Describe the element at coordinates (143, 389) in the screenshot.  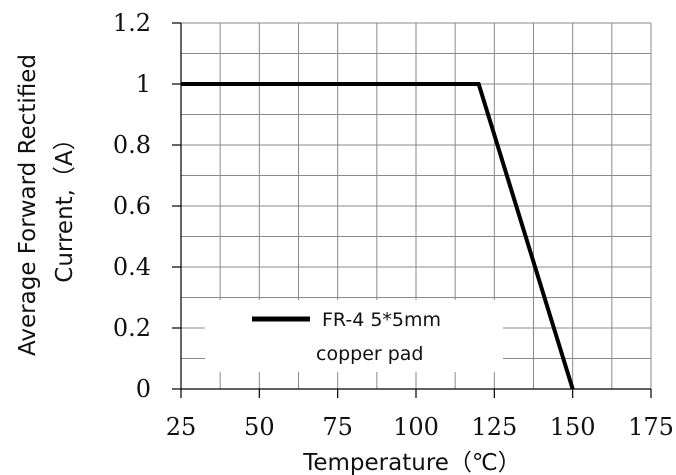
I see `y-tick-label: 0` at that location.